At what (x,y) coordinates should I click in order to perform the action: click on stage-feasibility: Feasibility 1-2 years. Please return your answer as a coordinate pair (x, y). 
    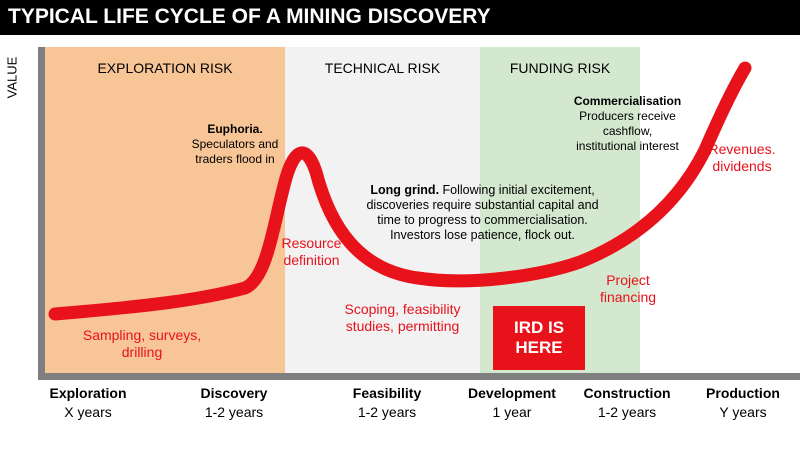
    Looking at the image, I should click on (387, 403).